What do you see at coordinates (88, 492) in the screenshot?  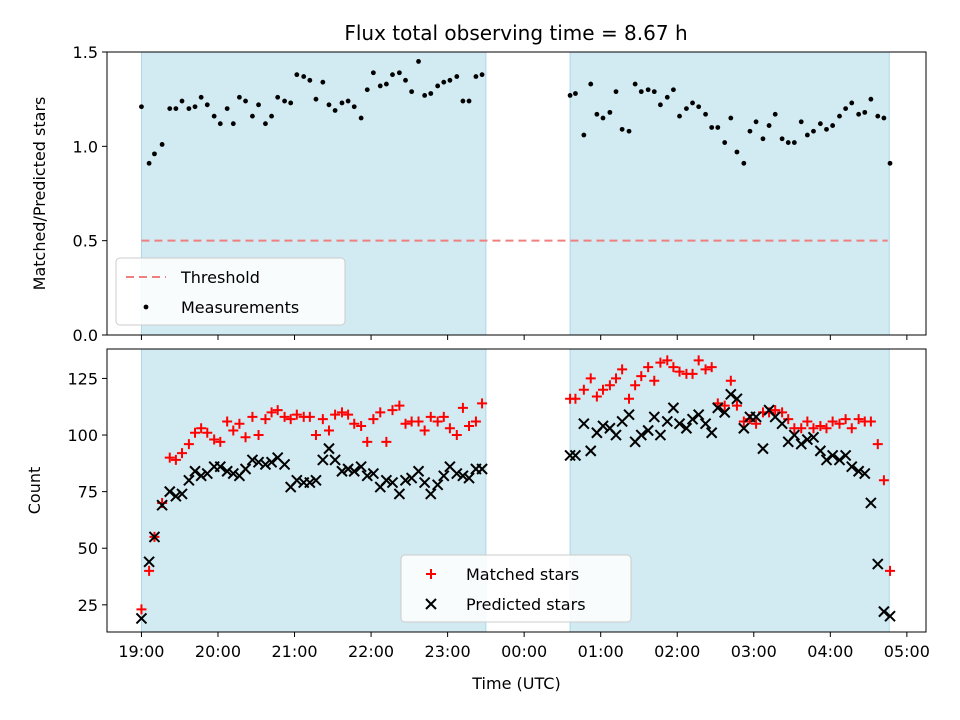 I see `y-tick-label: 75` at bounding box center [88, 492].